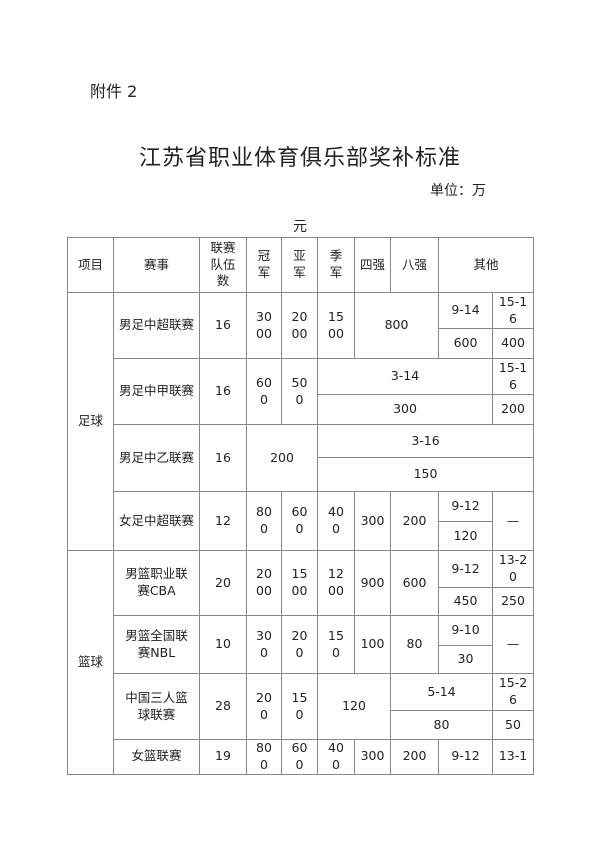 This screenshot has width=600, height=848. Describe the element at coordinates (300, 583) in the screenshot. I see `cell-c2: 1500` at that location.